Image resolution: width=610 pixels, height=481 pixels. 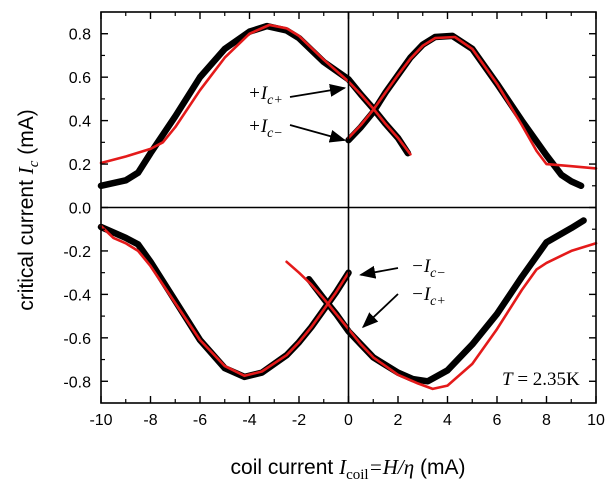 I want to click on annotation-label: +Ic+, so click(x=265, y=95).